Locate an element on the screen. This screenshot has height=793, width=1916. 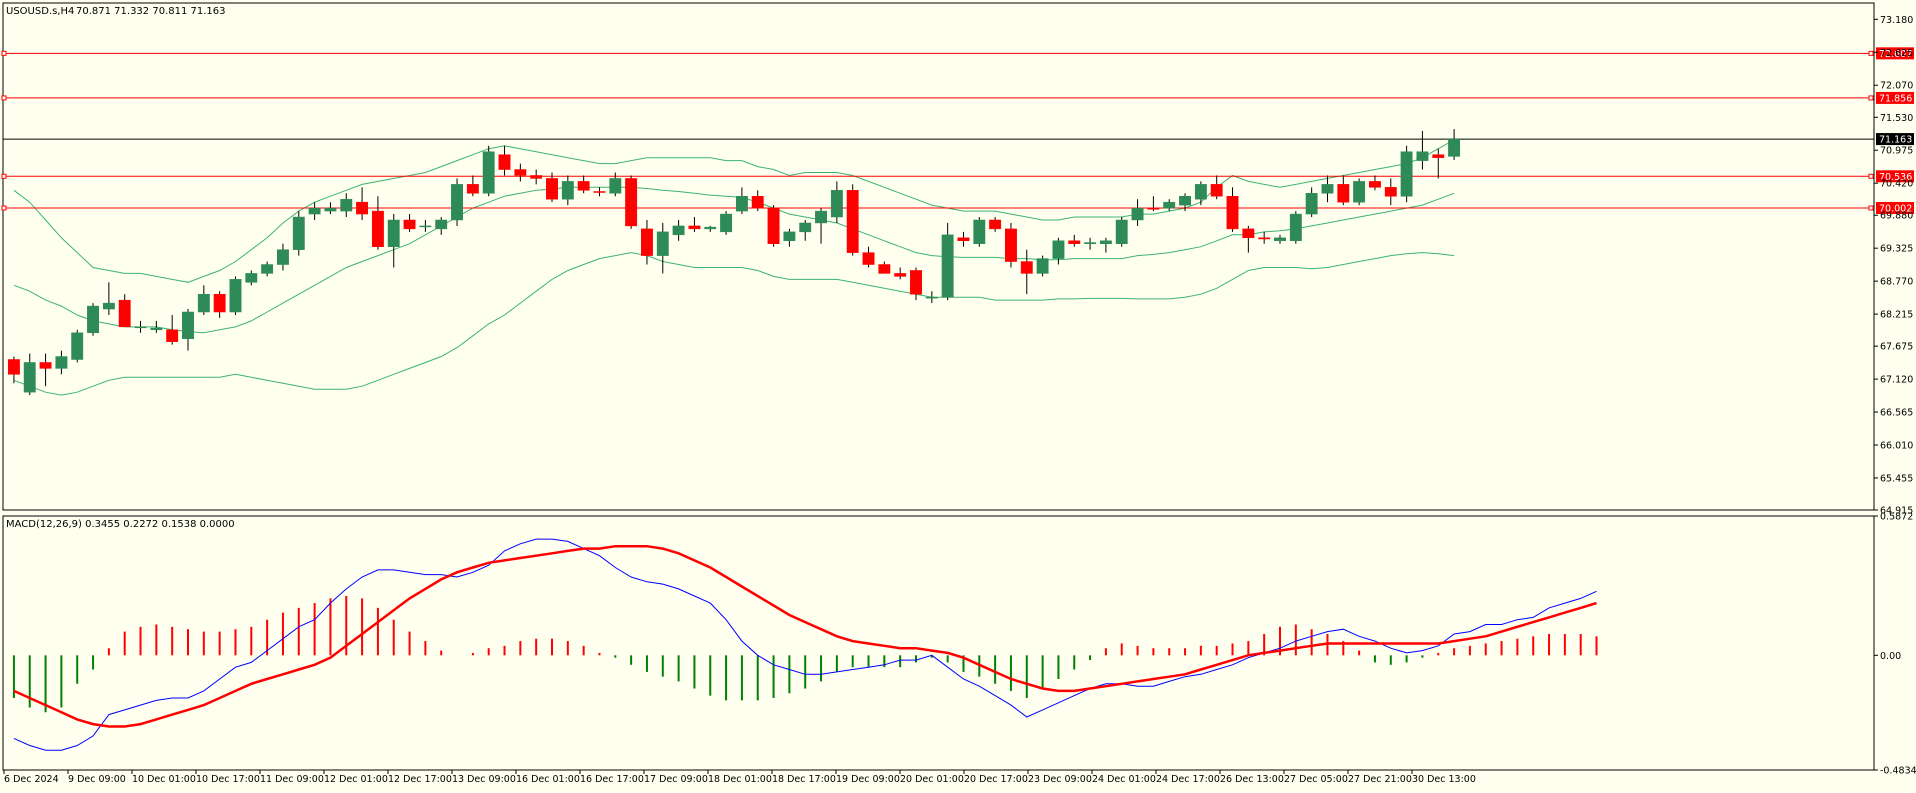
time-tick-label-13: 19 Dec 09:00 is located at coordinates (868, 779).